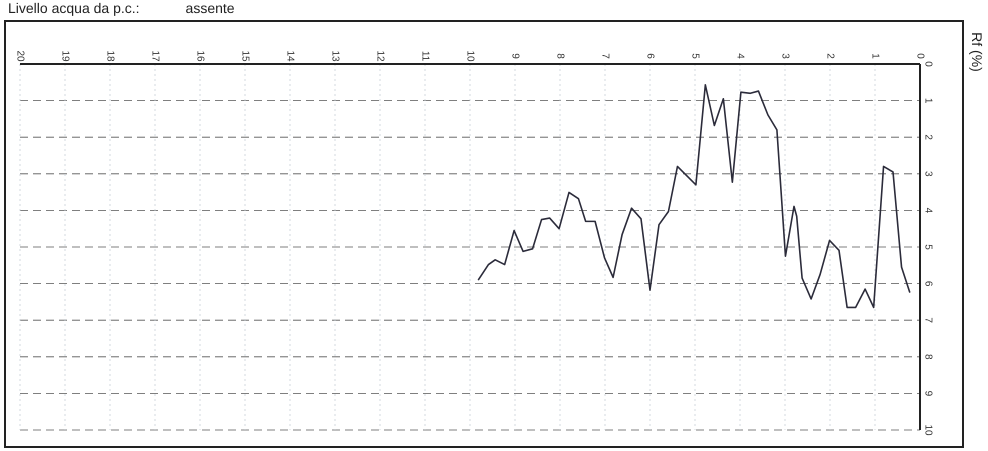 The width and height of the screenshot is (988, 451). Describe the element at coordinates (875, 56) in the screenshot. I see `x-tick-label: 1` at that location.